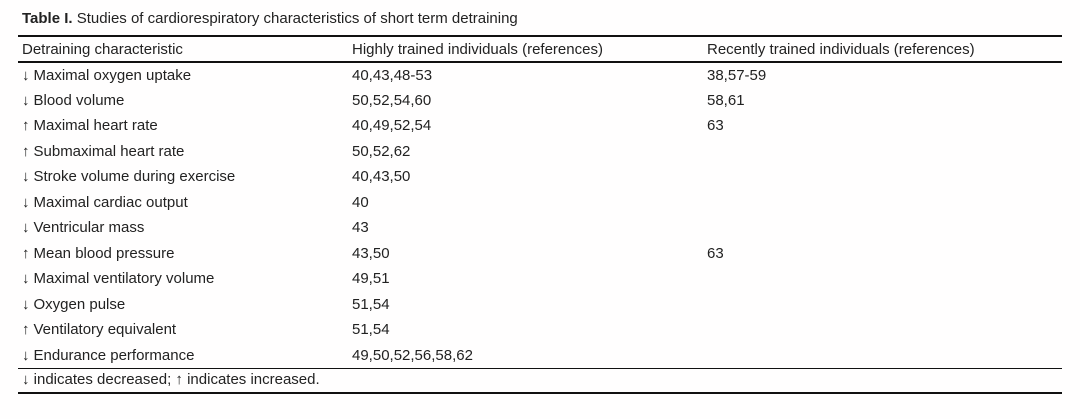  What do you see at coordinates (540, 279) in the screenshot?
I see `table-row: ↓ Maximal ventilatory volume 49,51` at bounding box center [540, 279].